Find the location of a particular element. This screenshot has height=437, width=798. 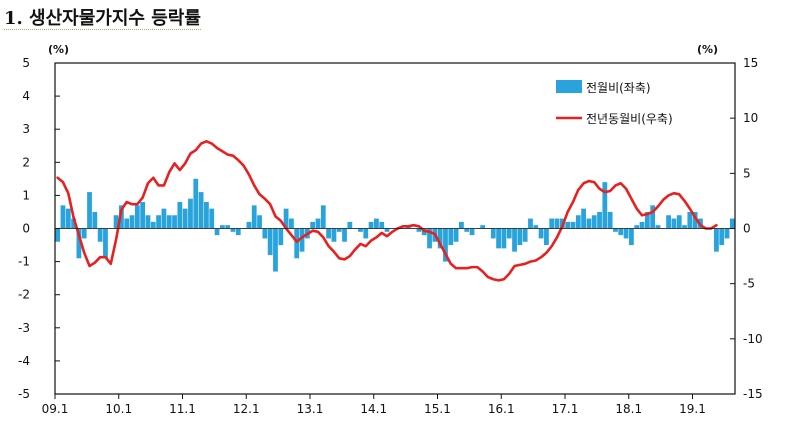

x-tick-label: 18.1 is located at coordinates (628, 409).